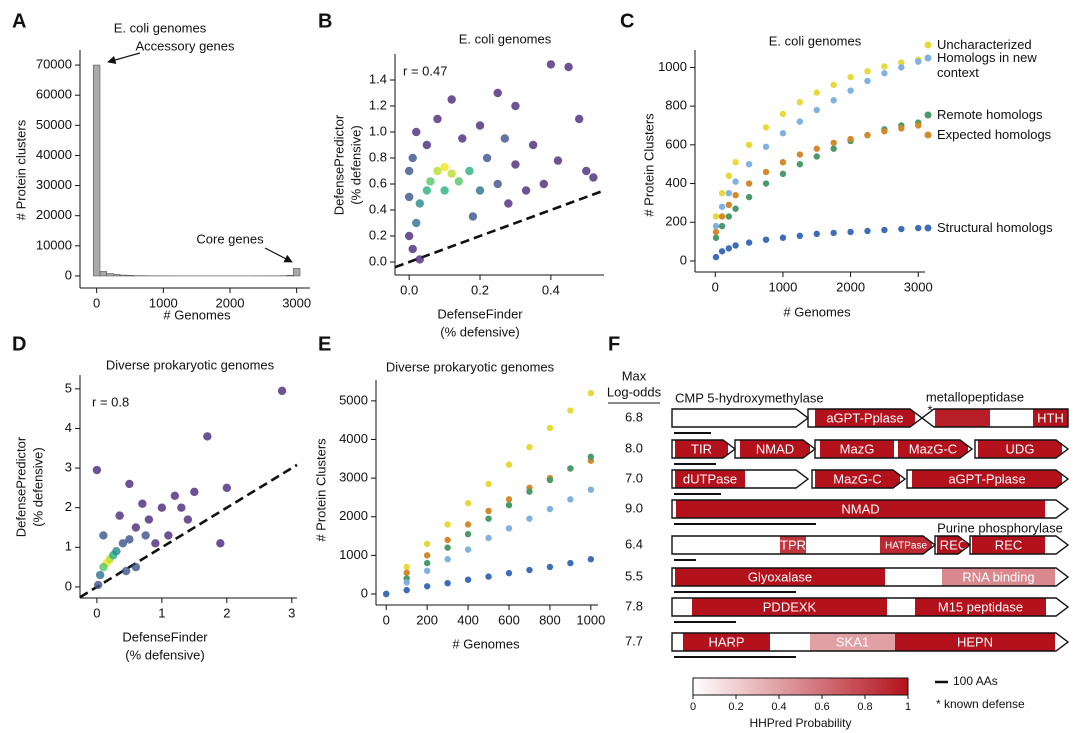  I want to click on colorbar-tick-label: 1, so click(908, 707).